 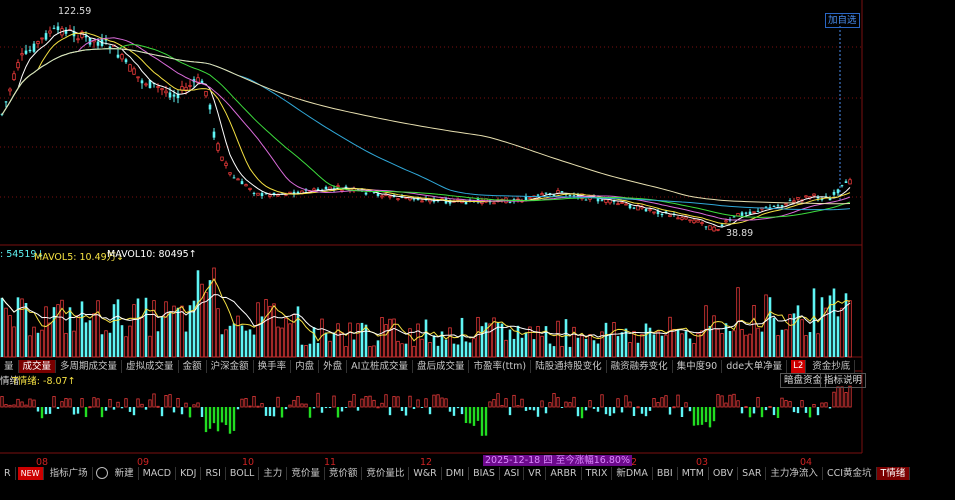 I want to click on indicator-tab: 外盘, so click(x=333, y=366).